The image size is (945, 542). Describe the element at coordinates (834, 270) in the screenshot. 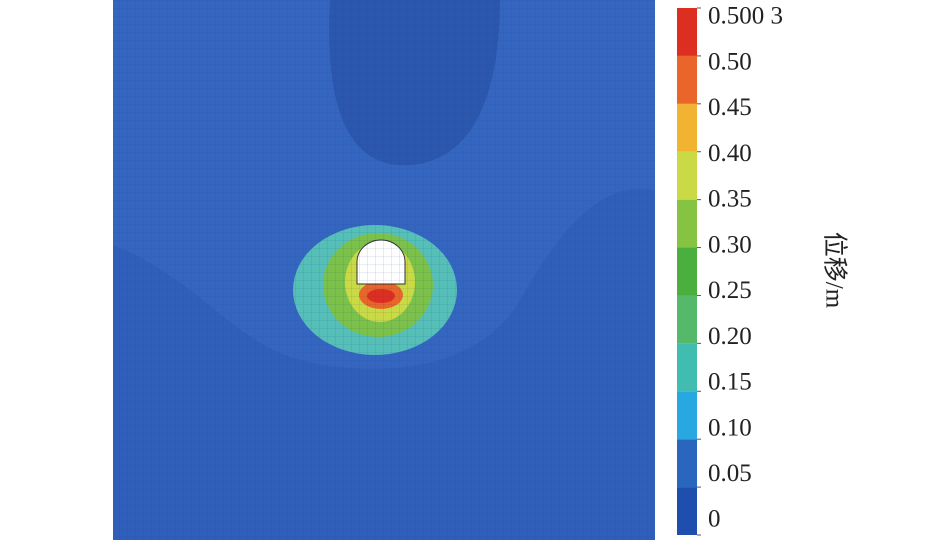

I see `colorbar-label: 位移/m` at that location.